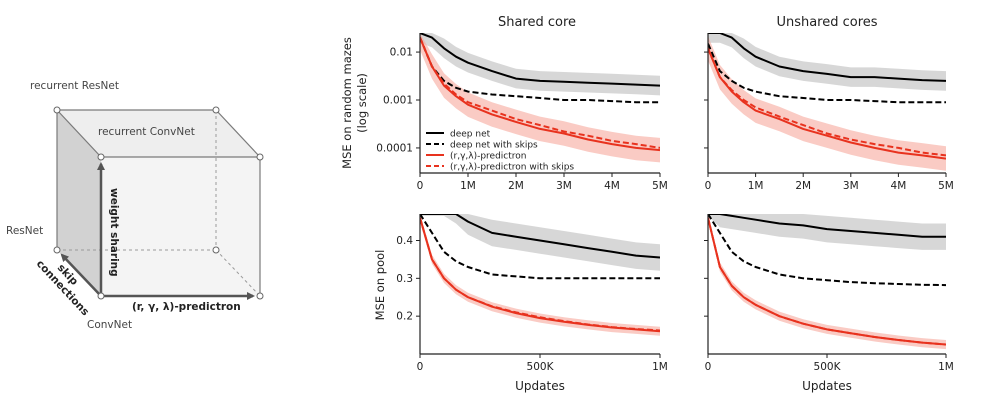  Describe the element at coordinates (380, 285) in the screenshot. I see `ylabel-bottom: MSE on pool` at that location.